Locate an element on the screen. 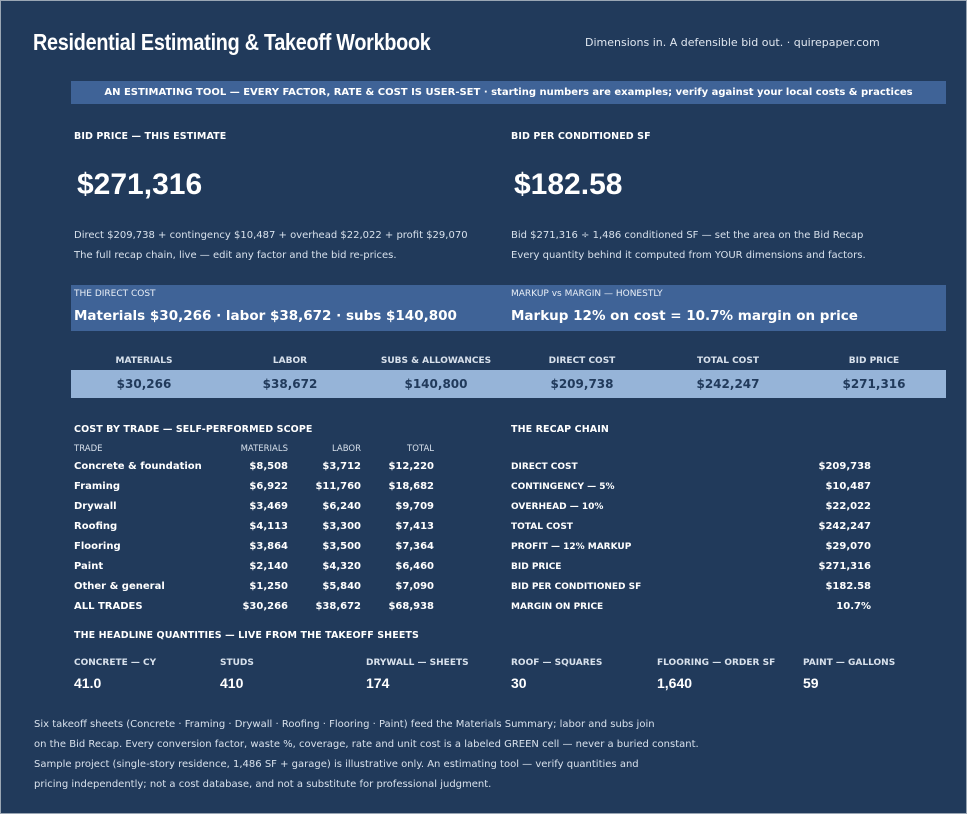  summary-label-direct: DIRECT COST is located at coordinates (582, 361).